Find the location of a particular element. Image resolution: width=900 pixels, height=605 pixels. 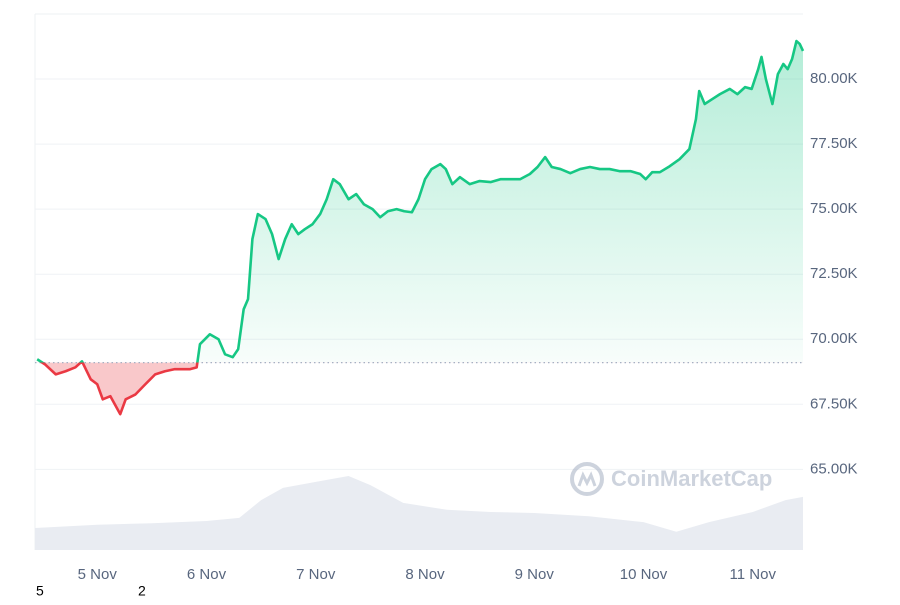

y-tick-label: 77.50K is located at coordinates (834, 143).